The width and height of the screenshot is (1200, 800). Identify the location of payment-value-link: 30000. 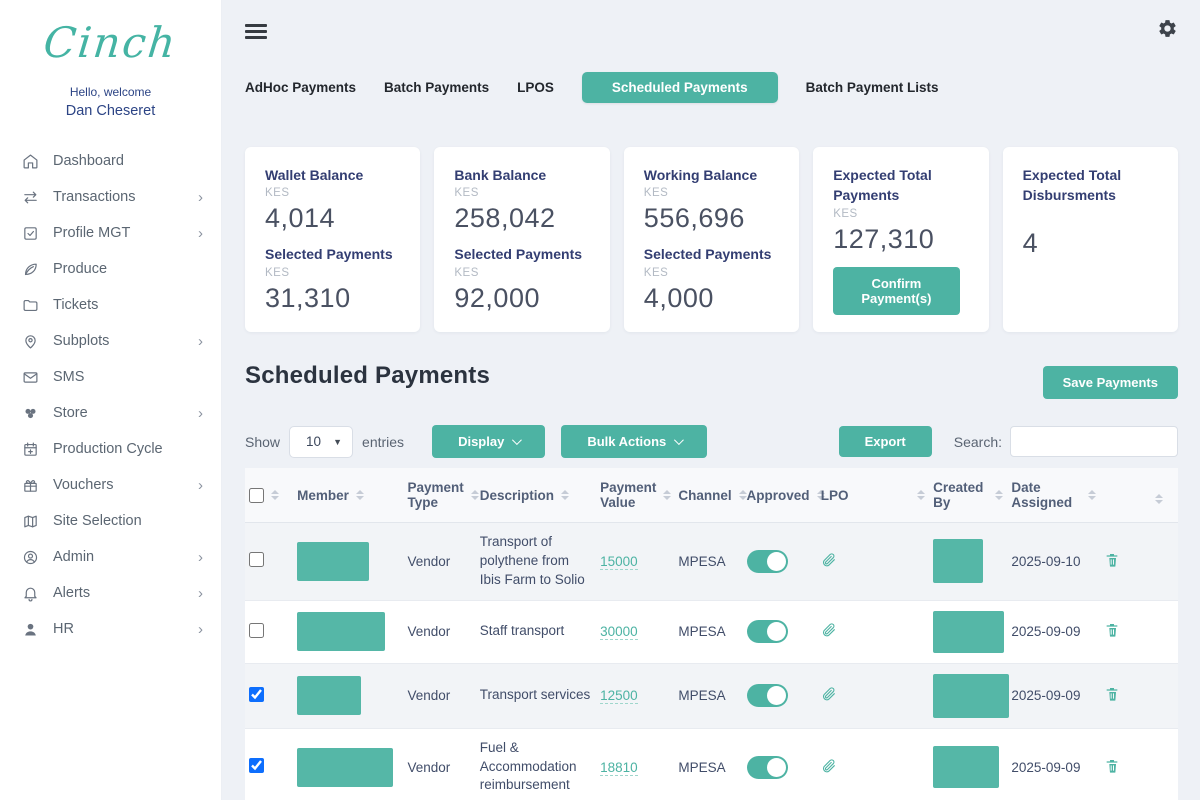
(619, 632).